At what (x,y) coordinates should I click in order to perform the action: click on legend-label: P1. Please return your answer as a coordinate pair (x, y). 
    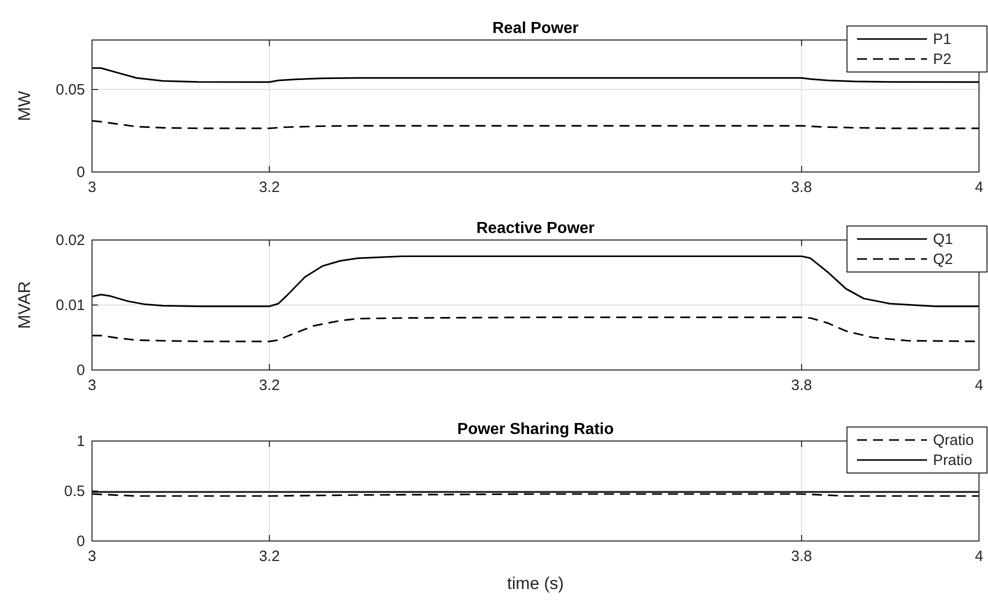
    Looking at the image, I should click on (942, 39).